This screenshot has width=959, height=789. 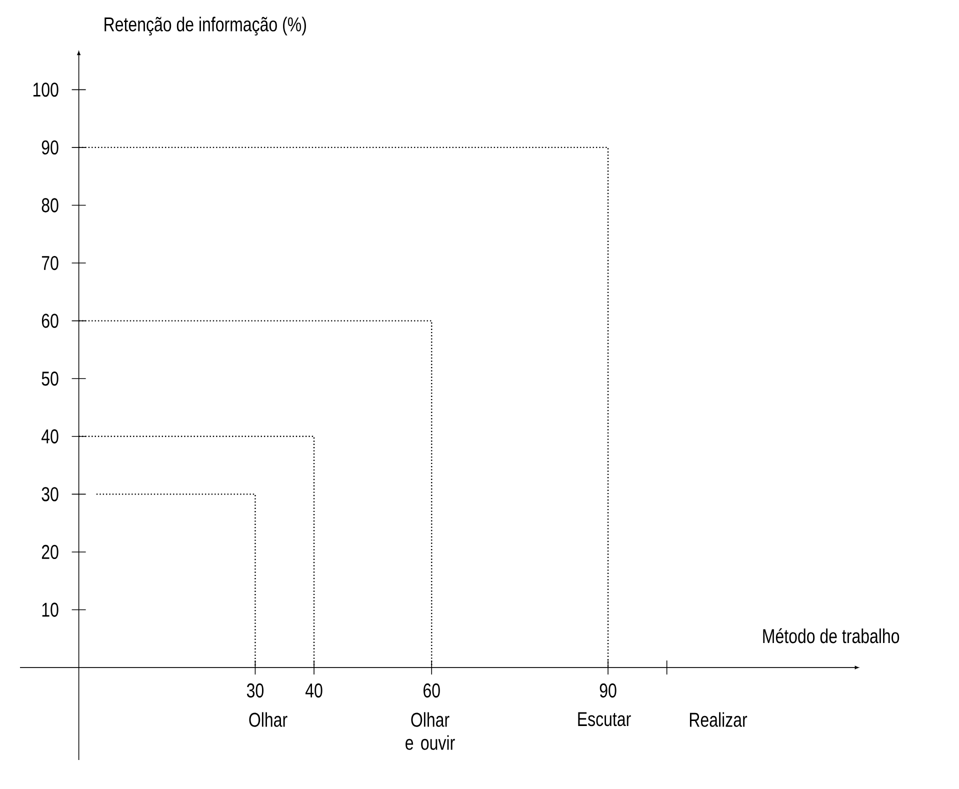 I want to click on annotation: Realizar, so click(x=719, y=719).